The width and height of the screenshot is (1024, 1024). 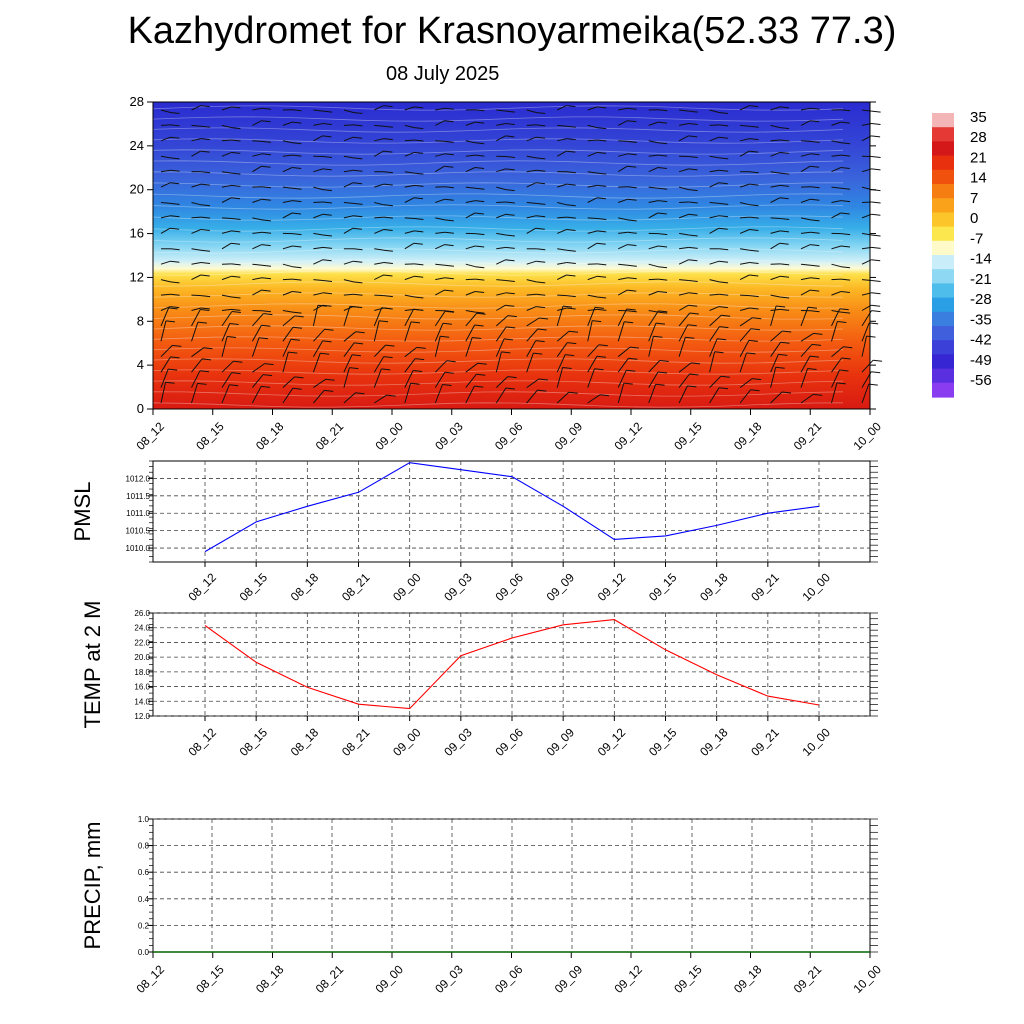 I want to click on ytick-label: 12.0, so click(x=142, y=716).